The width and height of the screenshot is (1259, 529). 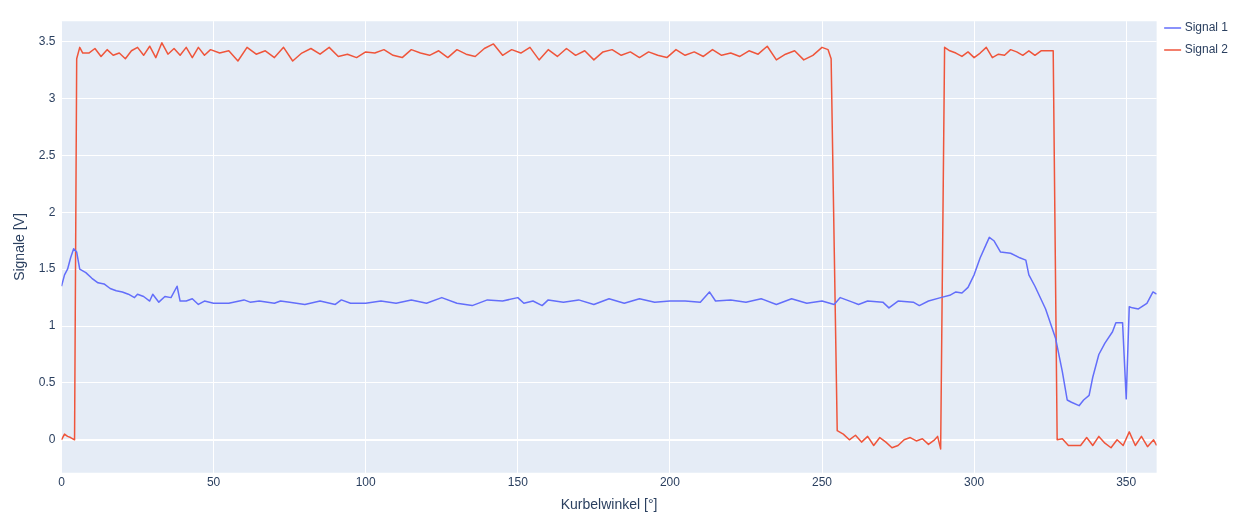 What do you see at coordinates (1206, 27) in the screenshot?
I see `legend-label: Signal 1` at bounding box center [1206, 27].